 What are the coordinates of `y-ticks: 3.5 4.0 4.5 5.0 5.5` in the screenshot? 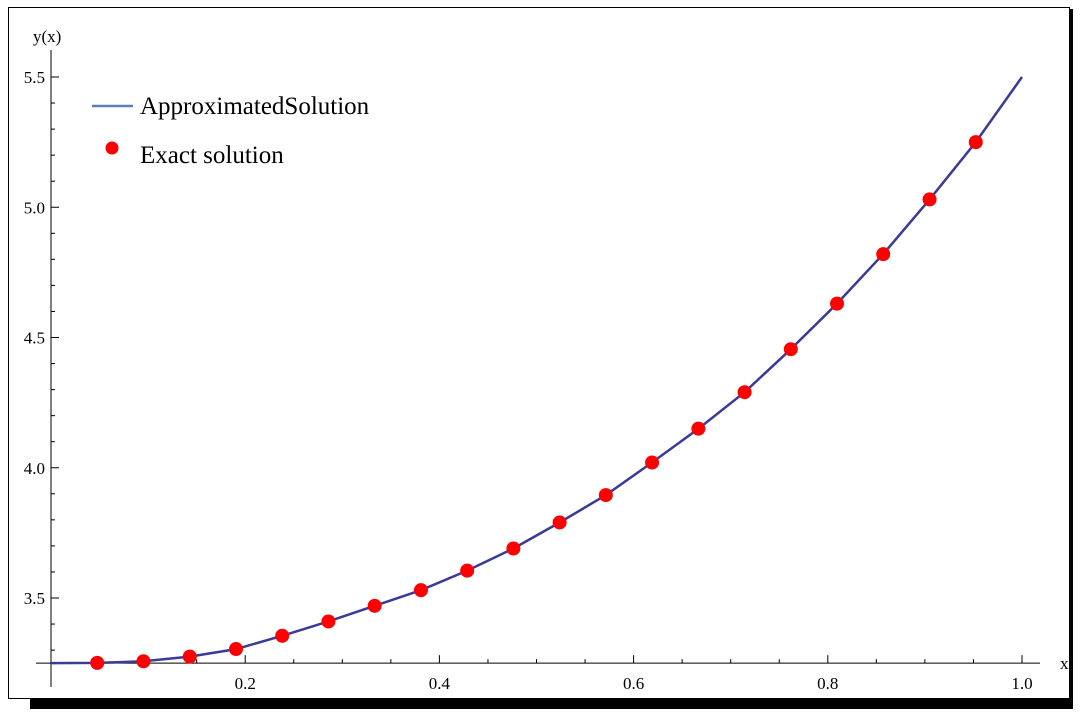 It's located at (34, 338).